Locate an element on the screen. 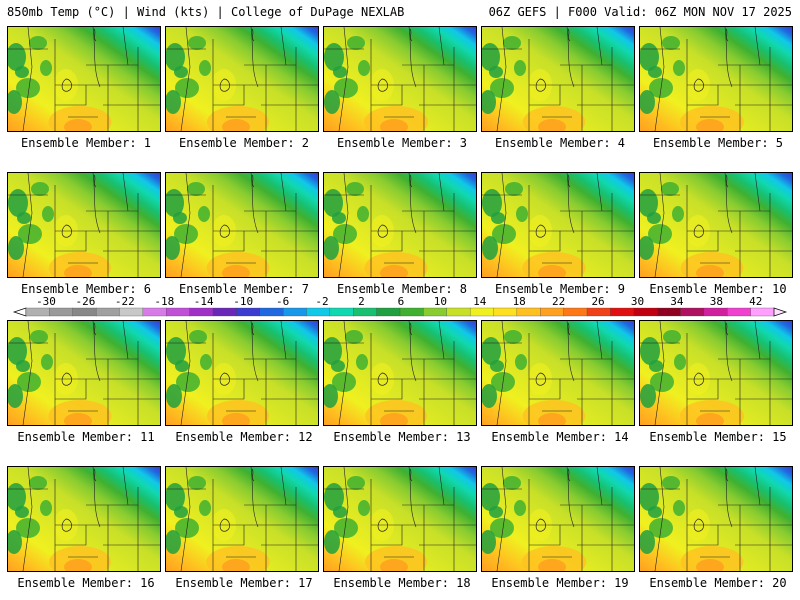 The width and height of the screenshot is (800, 600). ensemble-panel: Ensemble Member: 5 is located at coordinates (718, 92).